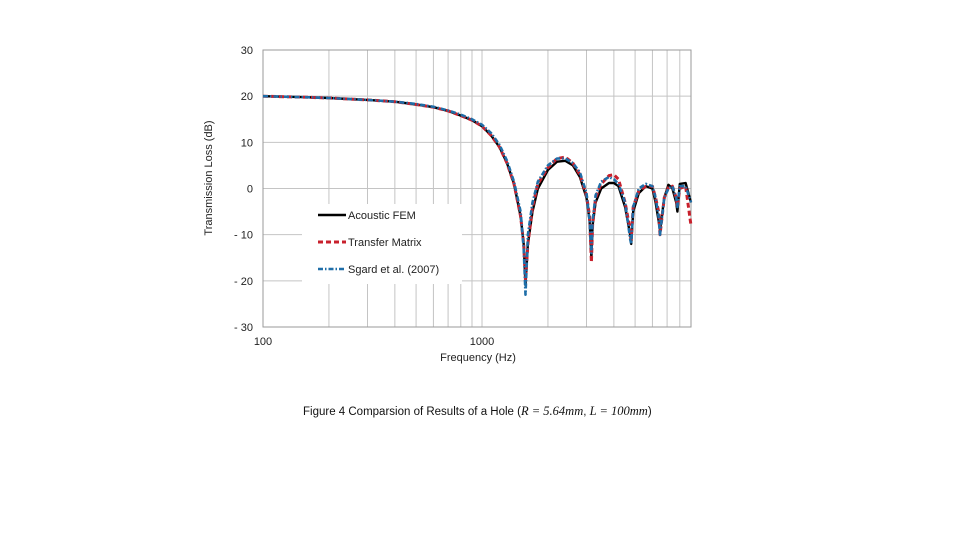 Image resolution: width=960 pixels, height=540 pixels. Describe the element at coordinates (478, 358) in the screenshot. I see `x-axis-label: Frequency (Hz)` at that location.